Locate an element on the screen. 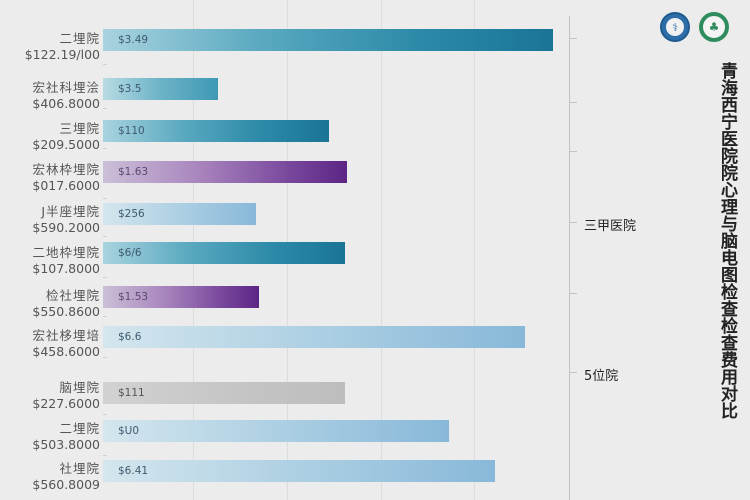 The height and width of the screenshot is (500, 750). bar: $256 is located at coordinates (179, 214).